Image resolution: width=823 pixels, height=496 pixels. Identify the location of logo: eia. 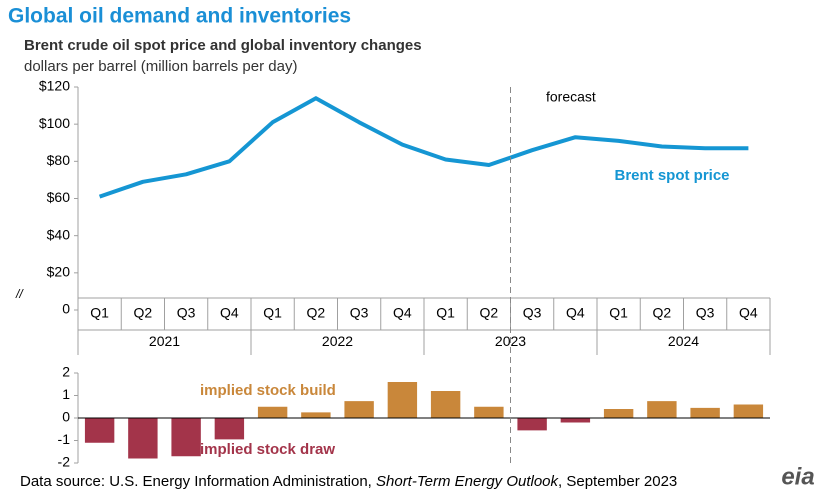
(797, 476).